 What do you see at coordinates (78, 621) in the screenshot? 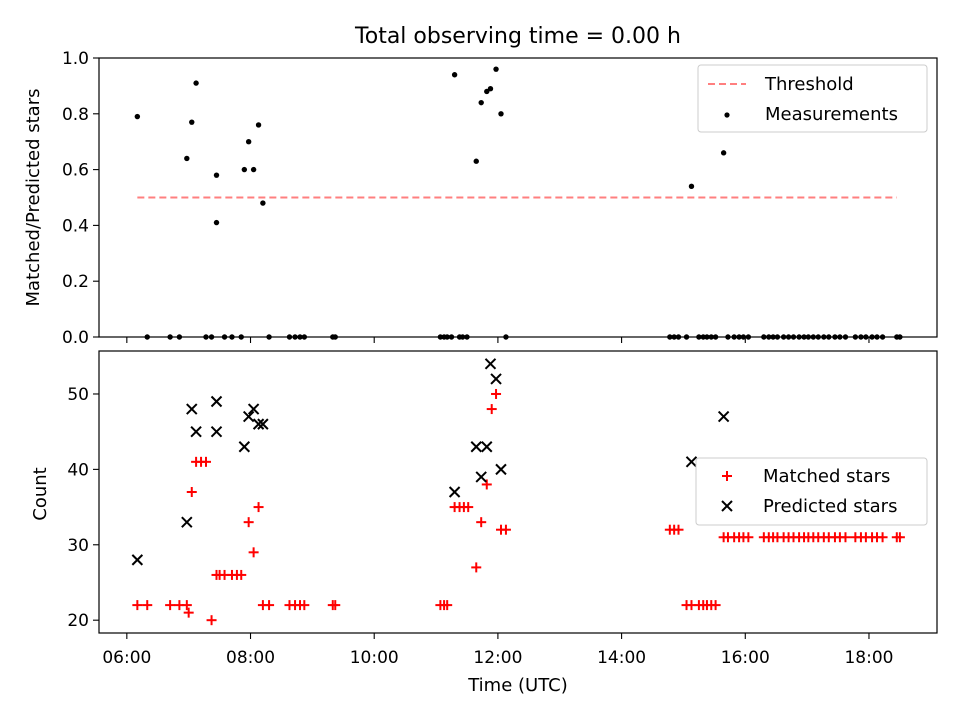
I see `bottom-y-tick-label: 20` at bounding box center [78, 621].